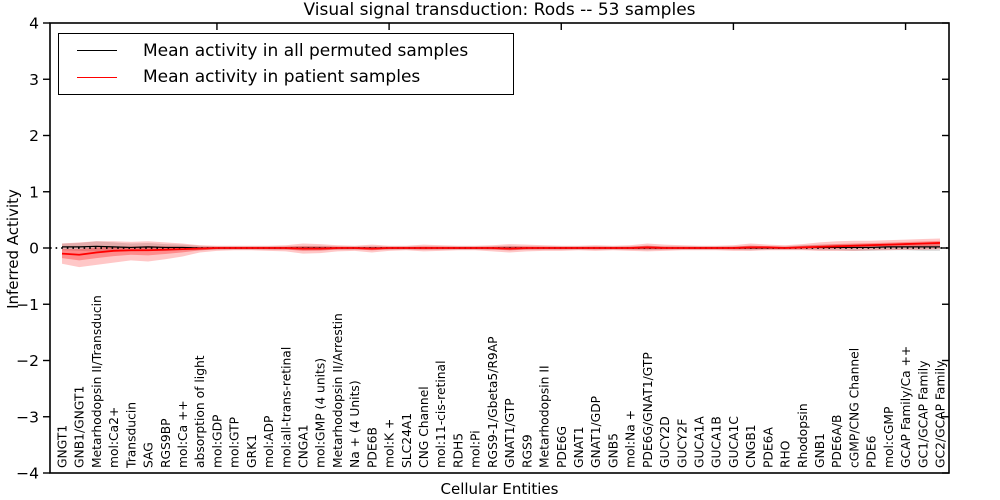 The image size is (1000, 500). Describe the element at coordinates (837, 441) in the screenshot. I see `x-category-label: PDE6A/B` at that location.